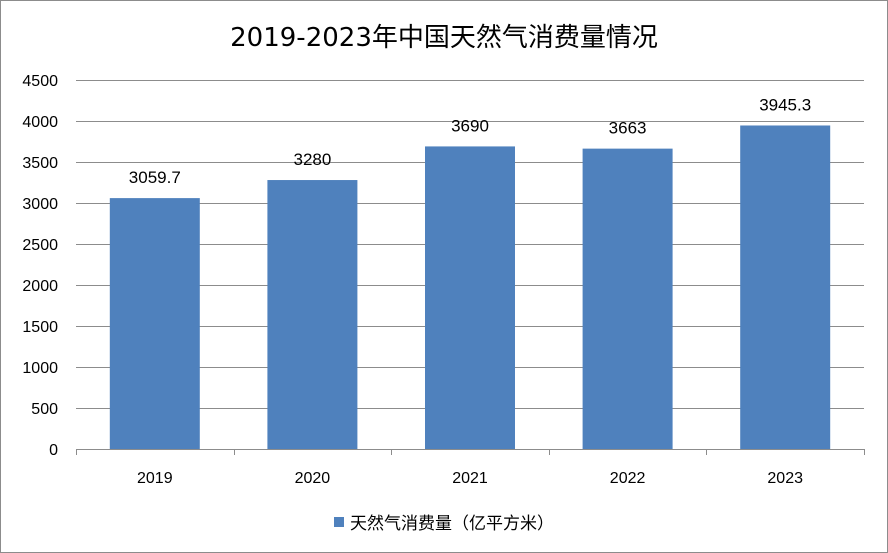  What do you see at coordinates (444, 38) in the screenshot?
I see `chart-title: 2019-2023年中国天然气消费量情况` at bounding box center [444, 38].